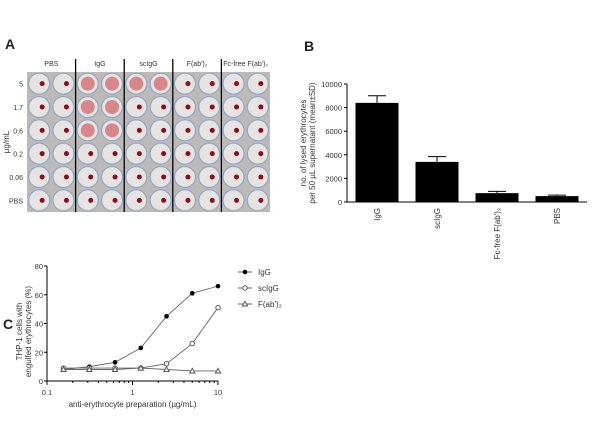 The height and width of the screenshot is (447, 600). What do you see at coordinates (340, 202) in the screenshot?
I see `b-y-tick-label: 0` at bounding box center [340, 202].